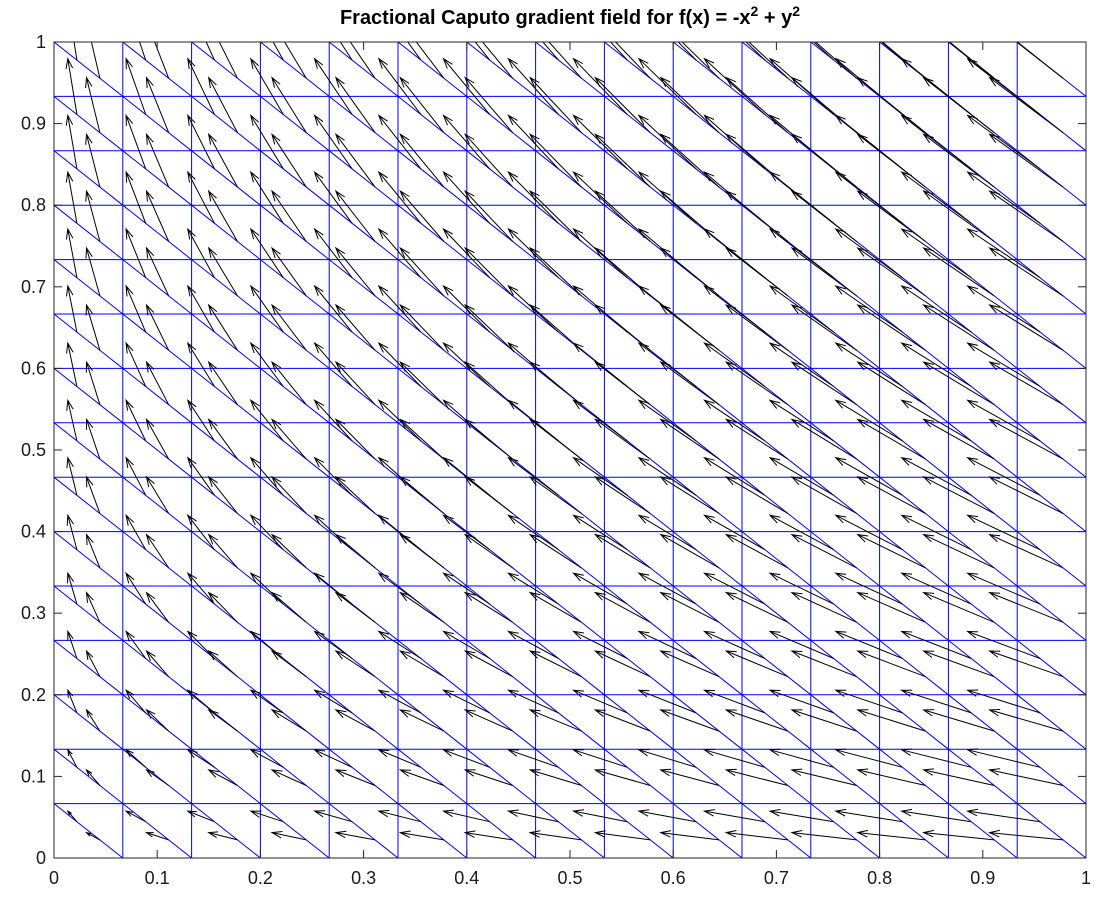 This screenshot has width=1094, height=900. What do you see at coordinates (673, 878) in the screenshot?
I see `x-tick-label: 0.6` at bounding box center [673, 878].